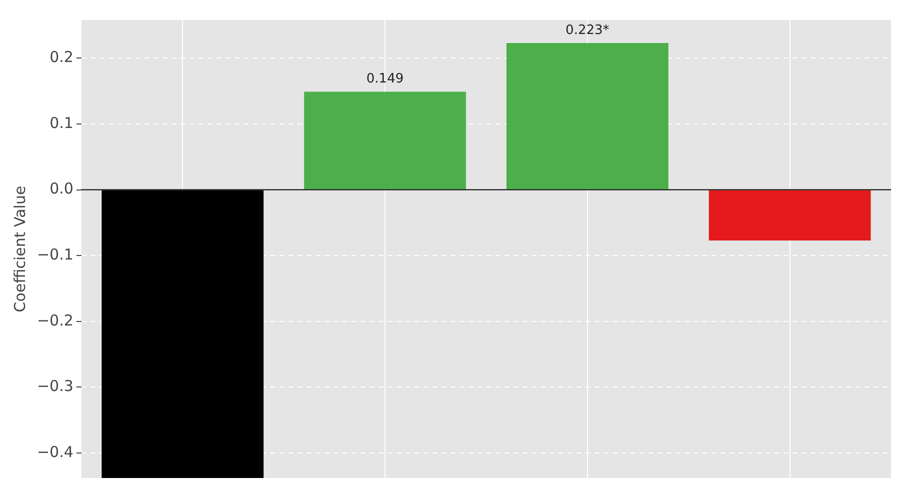 This screenshot has width=909, height=498. What do you see at coordinates (55, 320) in the screenshot?
I see `y-tick-label: −0.2` at bounding box center [55, 320].